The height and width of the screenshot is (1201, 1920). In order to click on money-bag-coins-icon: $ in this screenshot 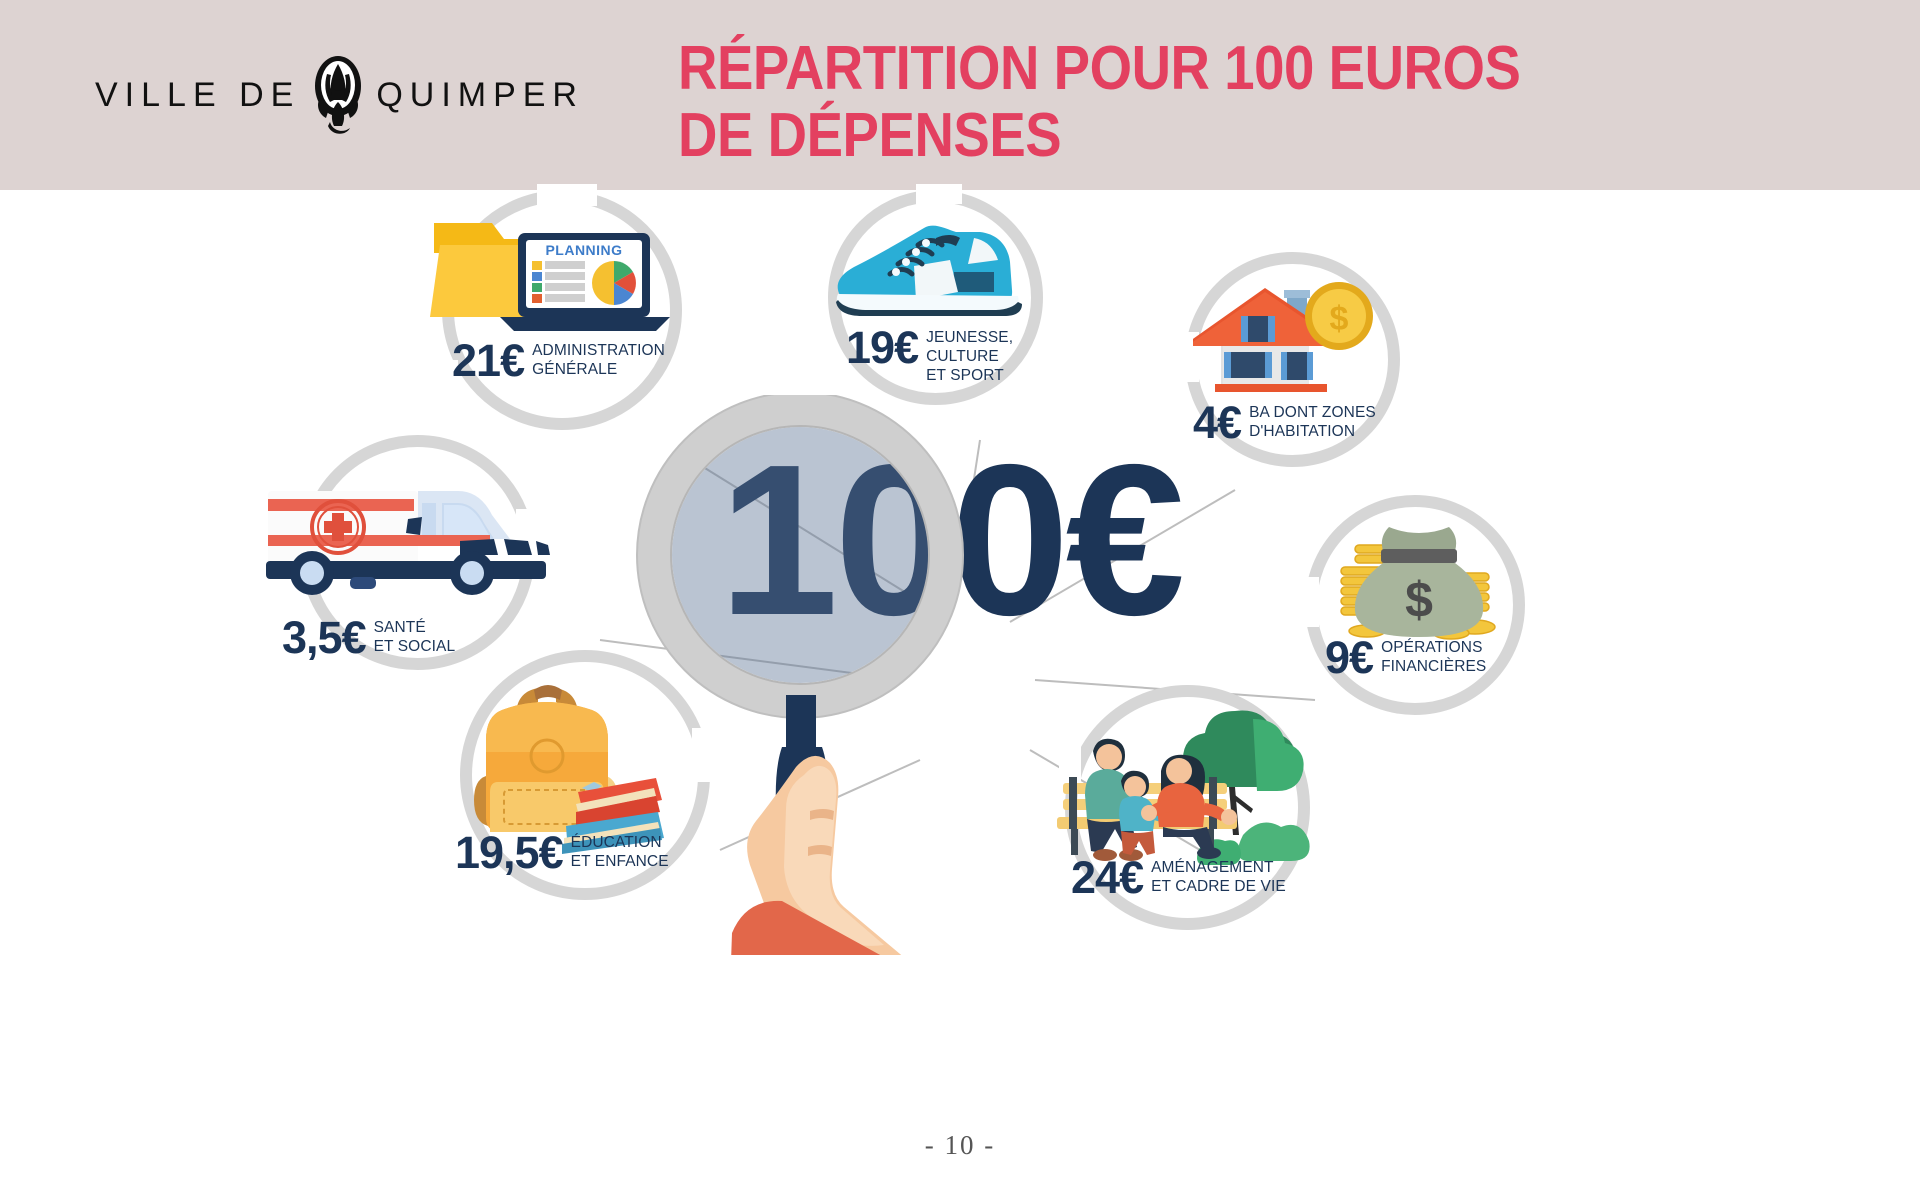, I will do `click(1420, 580)`.